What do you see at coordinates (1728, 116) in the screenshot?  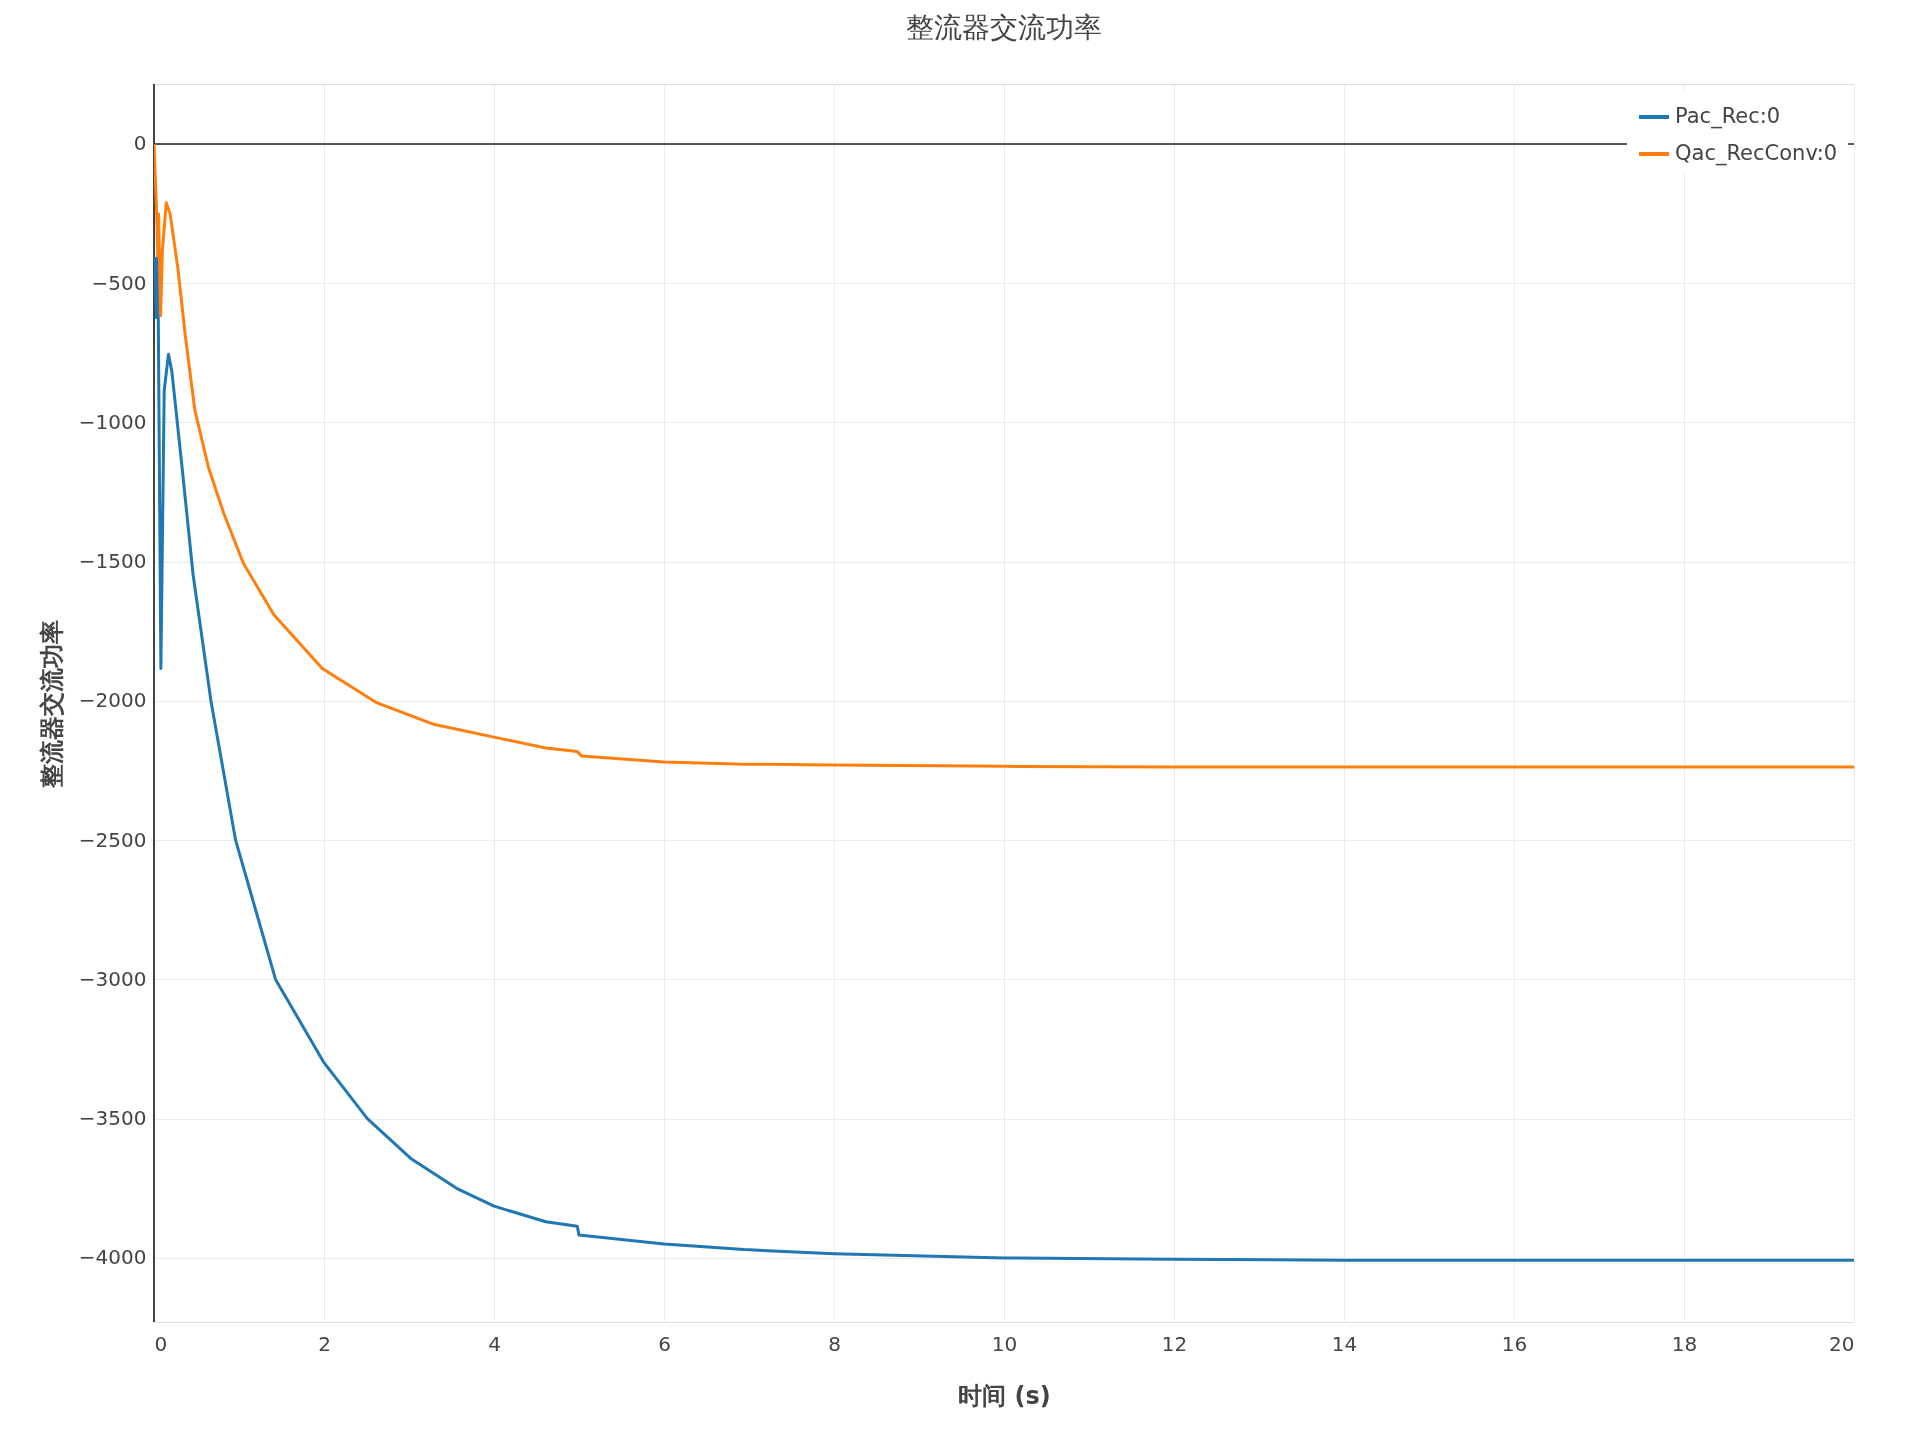 I see `legend-label: Pac_Rec:0` at bounding box center [1728, 116].